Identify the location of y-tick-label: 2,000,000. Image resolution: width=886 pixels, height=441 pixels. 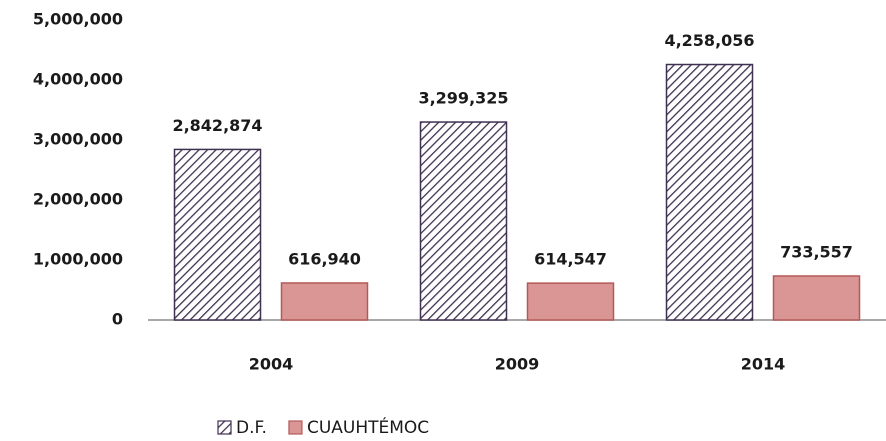
(78, 199).